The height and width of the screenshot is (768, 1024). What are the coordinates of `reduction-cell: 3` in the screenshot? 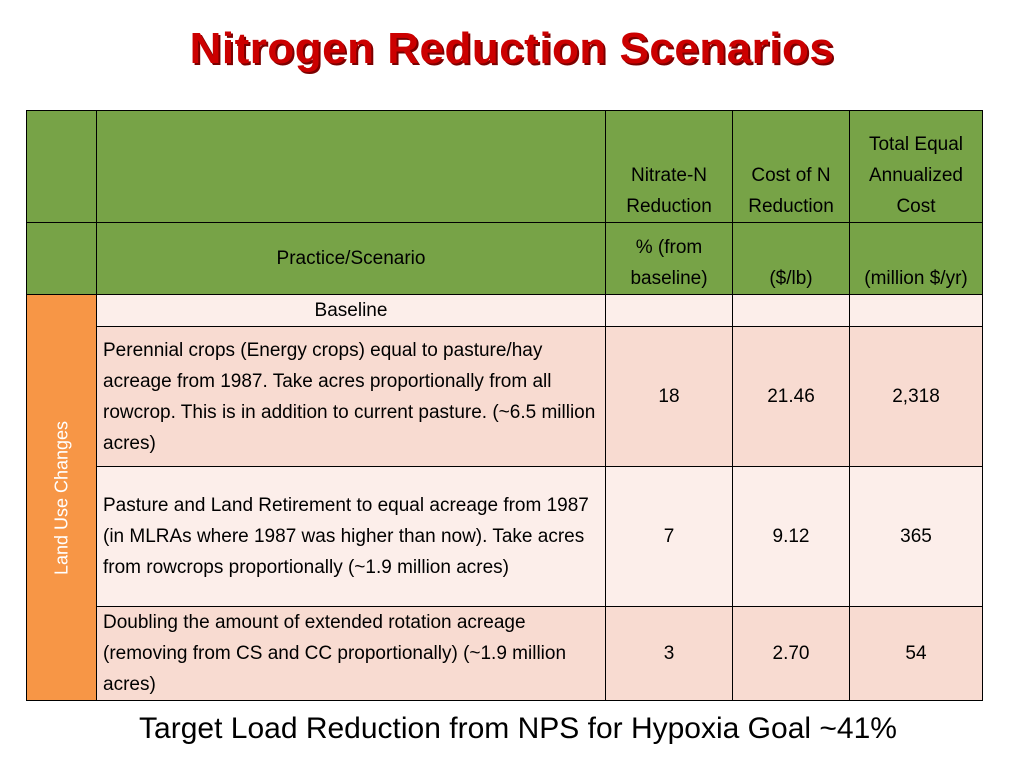 It's located at (669, 653).